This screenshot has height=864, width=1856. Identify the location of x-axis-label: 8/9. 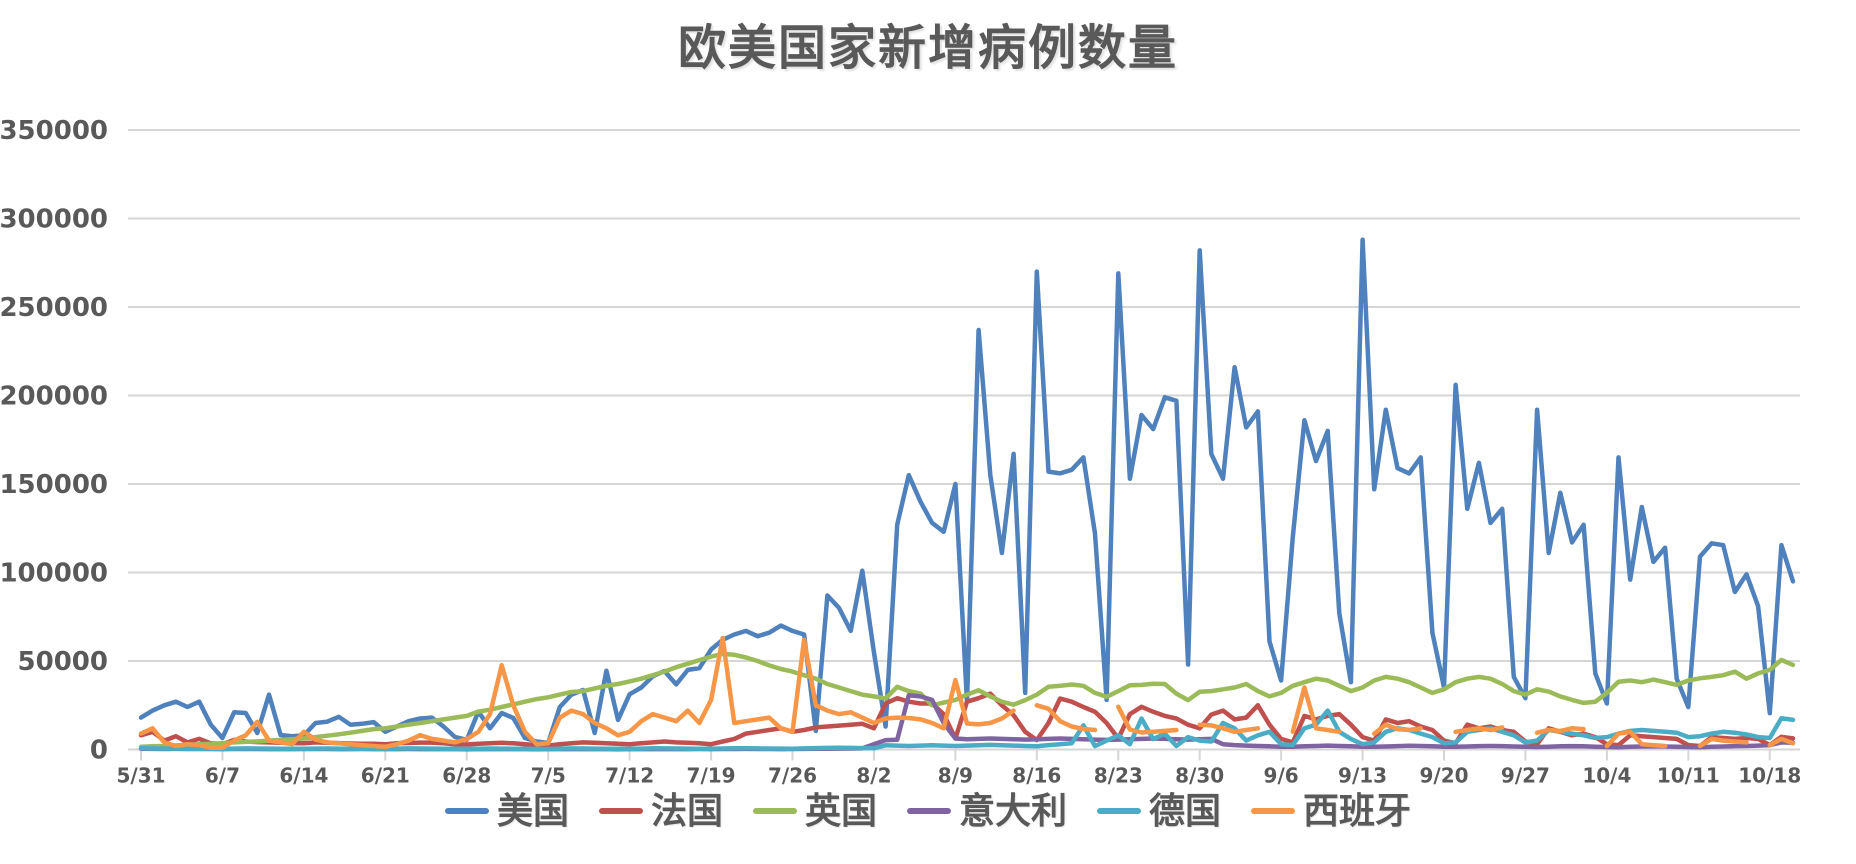
(955, 776).